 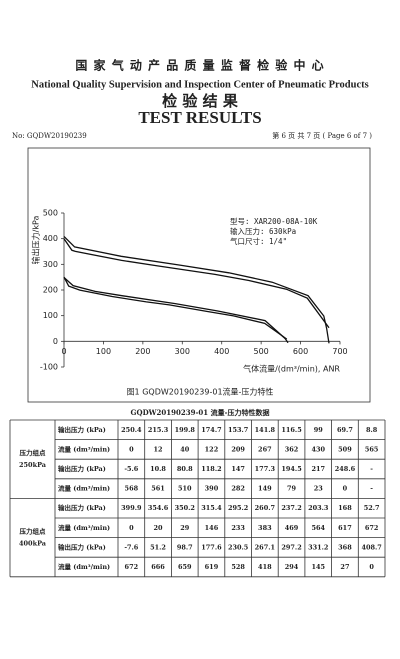 I want to click on x-tick-label: 0, so click(x=63, y=351).